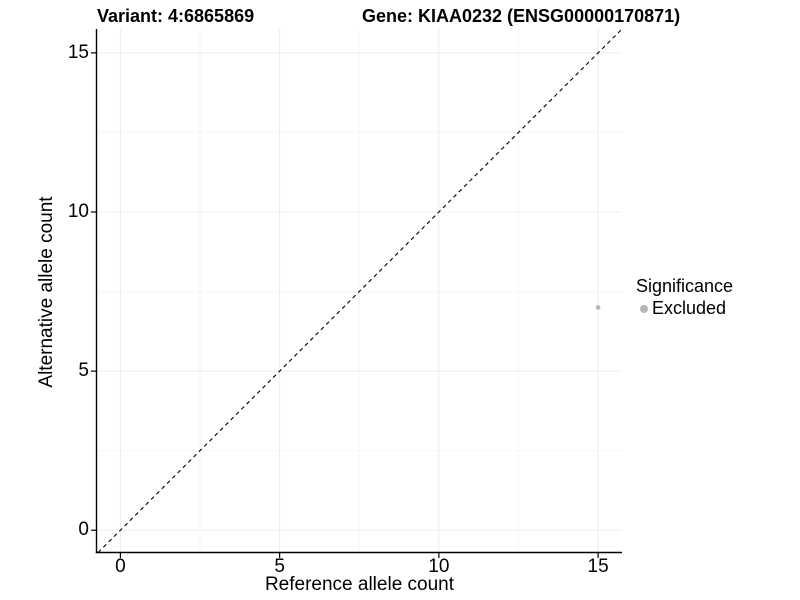 This screenshot has height=600, width=800. I want to click on x-tick-label: 5, so click(279, 566).